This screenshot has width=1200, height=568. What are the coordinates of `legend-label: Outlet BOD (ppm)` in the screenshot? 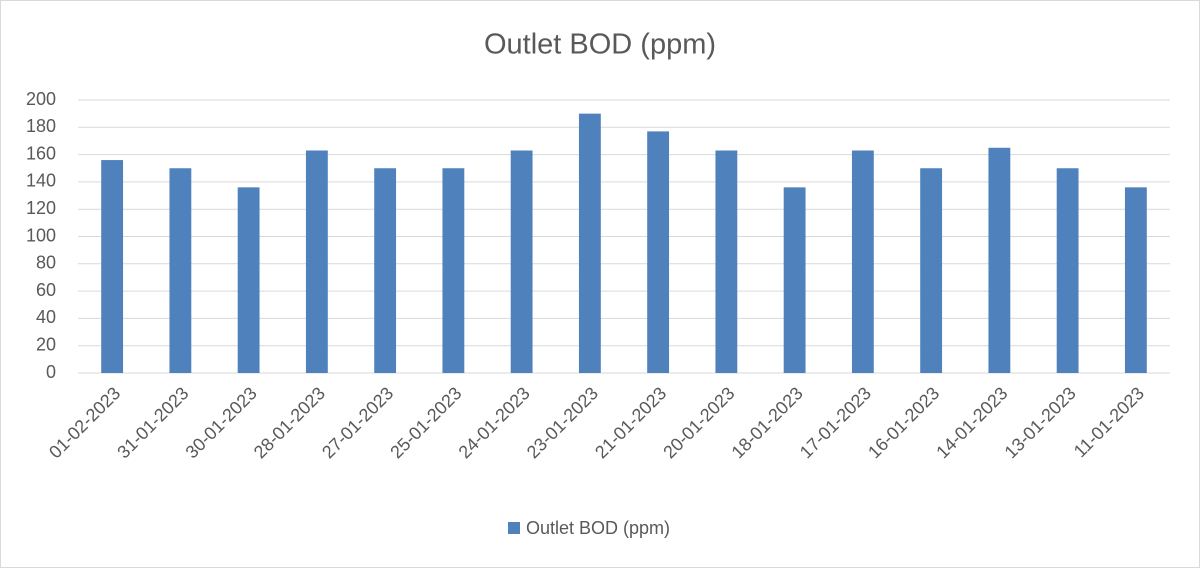 It's located at (598, 528).